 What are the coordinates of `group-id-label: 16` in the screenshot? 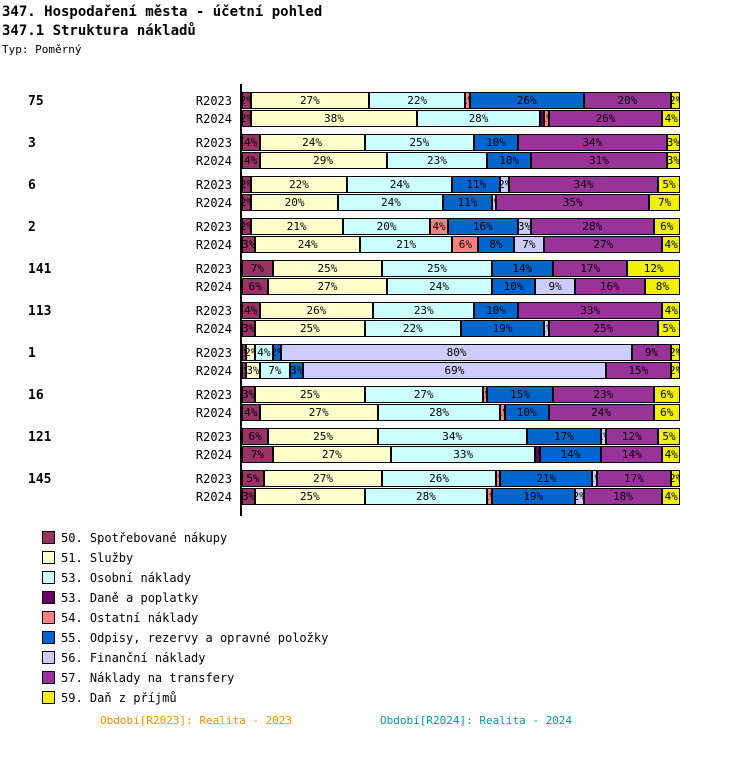 It's located at (36, 395).